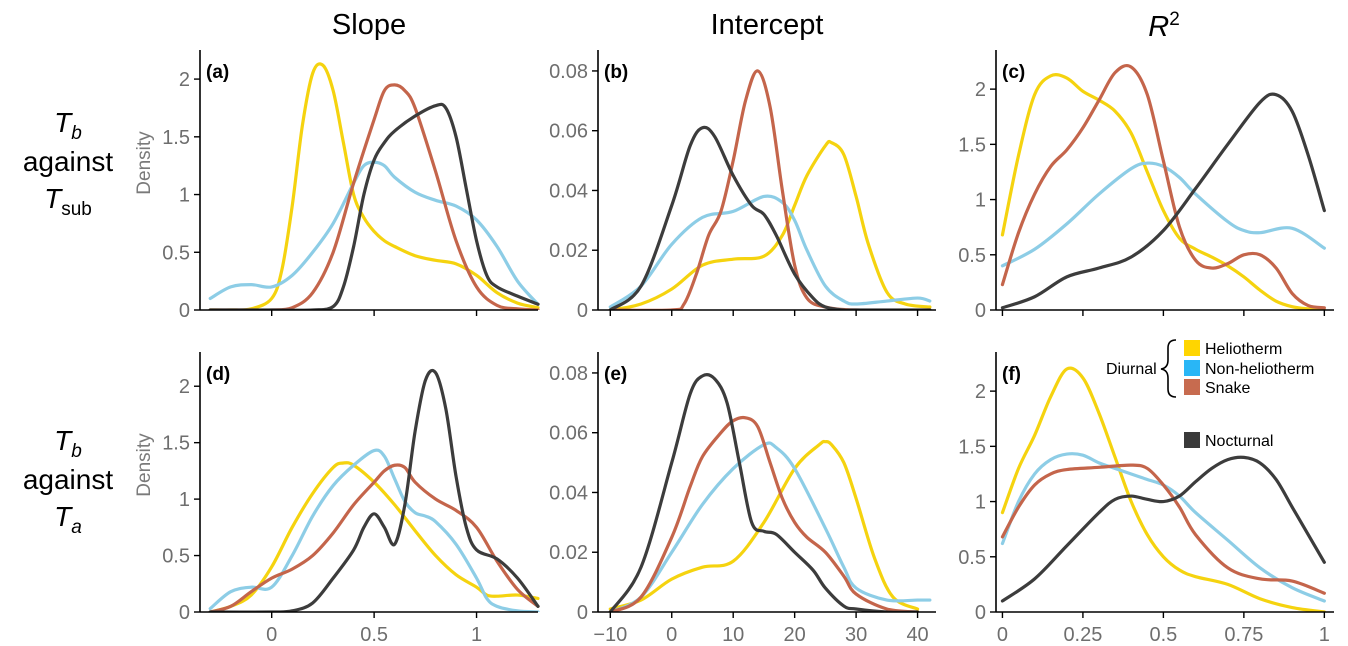 Image resolution: width=1348 pixels, height=646 pixels. I want to click on legend-swatch-nocturnal, so click(1192, 440).